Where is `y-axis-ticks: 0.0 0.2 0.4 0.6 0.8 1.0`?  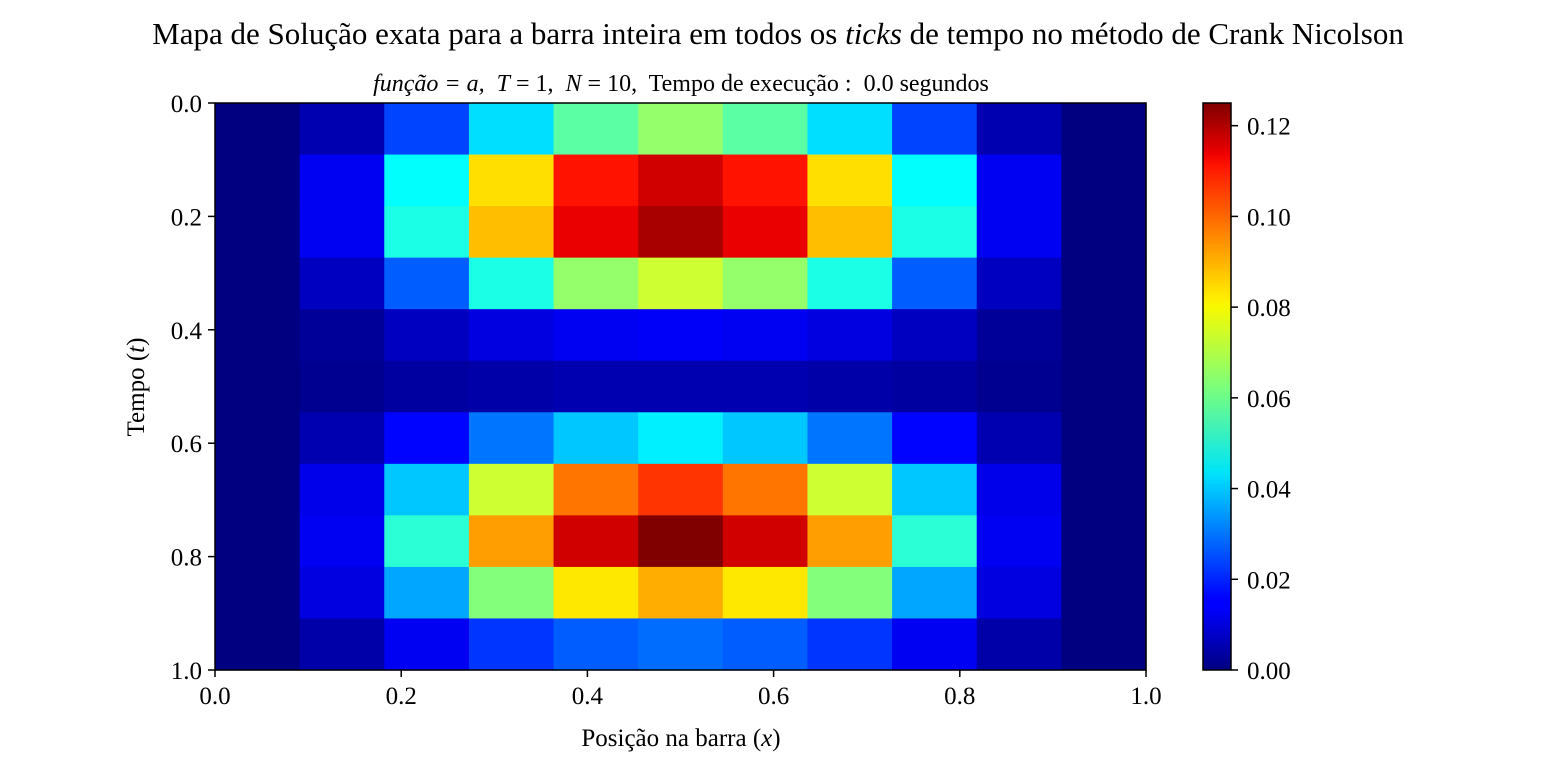
y-axis-ticks: 0.0 0.2 0.4 0.6 0.8 1.0 is located at coordinates (193, 388).